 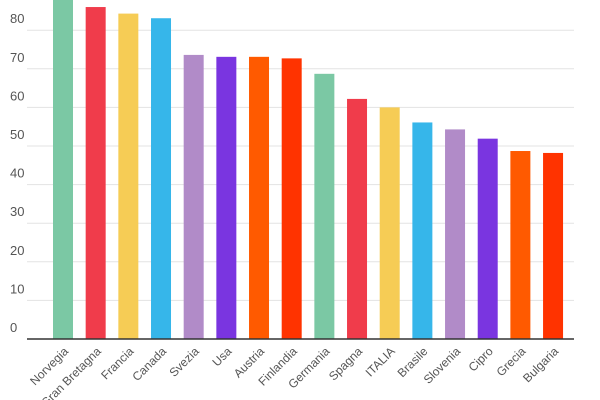 I want to click on y-tick-label: 40, so click(x=17, y=173).